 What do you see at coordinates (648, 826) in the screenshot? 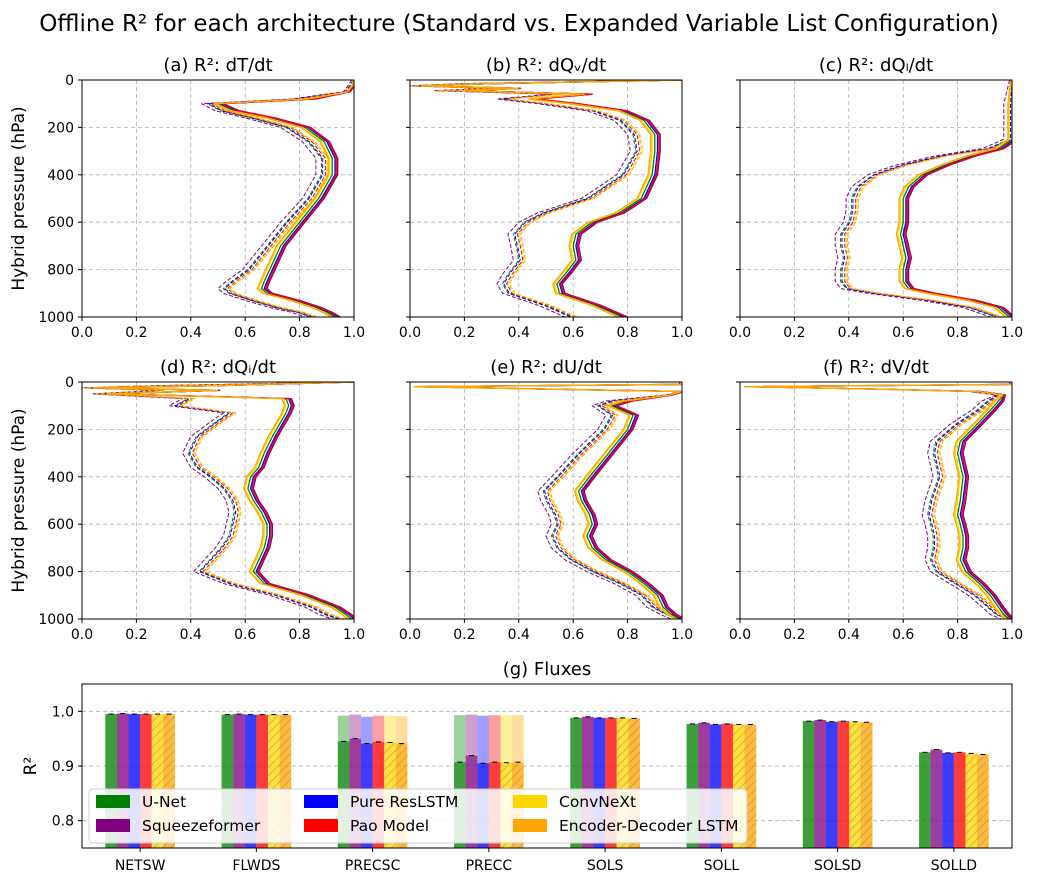
I see `legend-label: Encoder-Decoder LSTM` at bounding box center [648, 826].